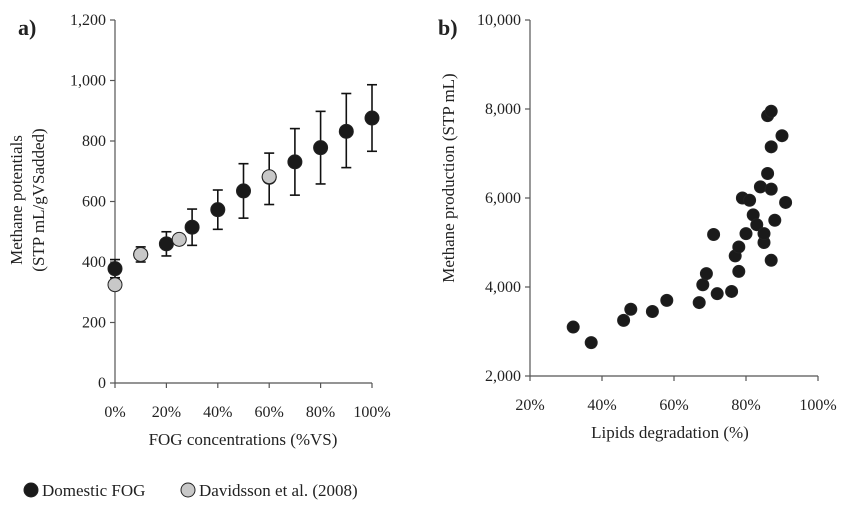 The width and height of the screenshot is (841, 507). I want to click on panel-a-y-axis-title-line1: Methane potentials, so click(16, 200).